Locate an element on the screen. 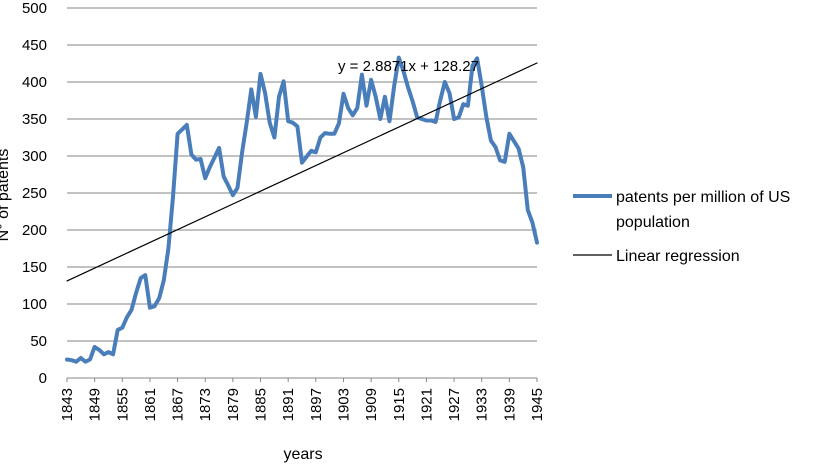 This screenshot has width=828, height=465. y-tick-label: 0 is located at coordinates (43, 378).